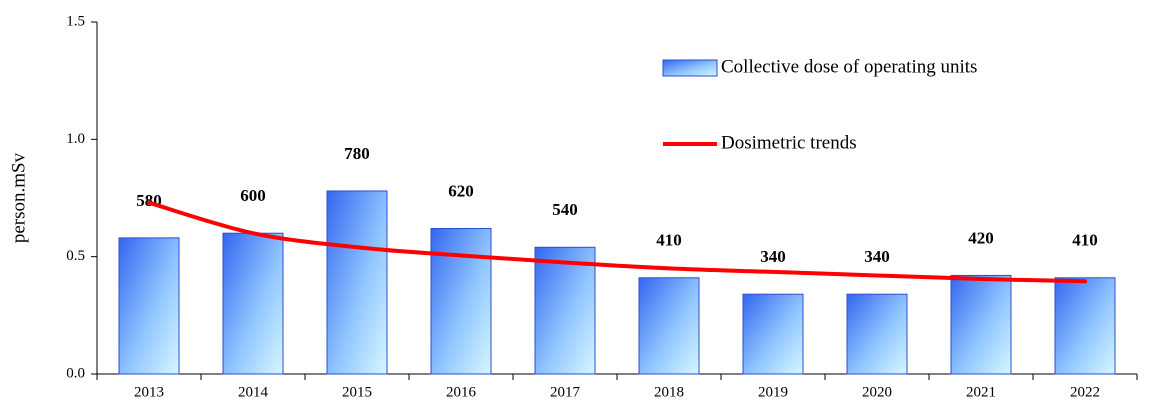  What do you see at coordinates (565, 209) in the screenshot?
I see `value-label: 540` at bounding box center [565, 209].